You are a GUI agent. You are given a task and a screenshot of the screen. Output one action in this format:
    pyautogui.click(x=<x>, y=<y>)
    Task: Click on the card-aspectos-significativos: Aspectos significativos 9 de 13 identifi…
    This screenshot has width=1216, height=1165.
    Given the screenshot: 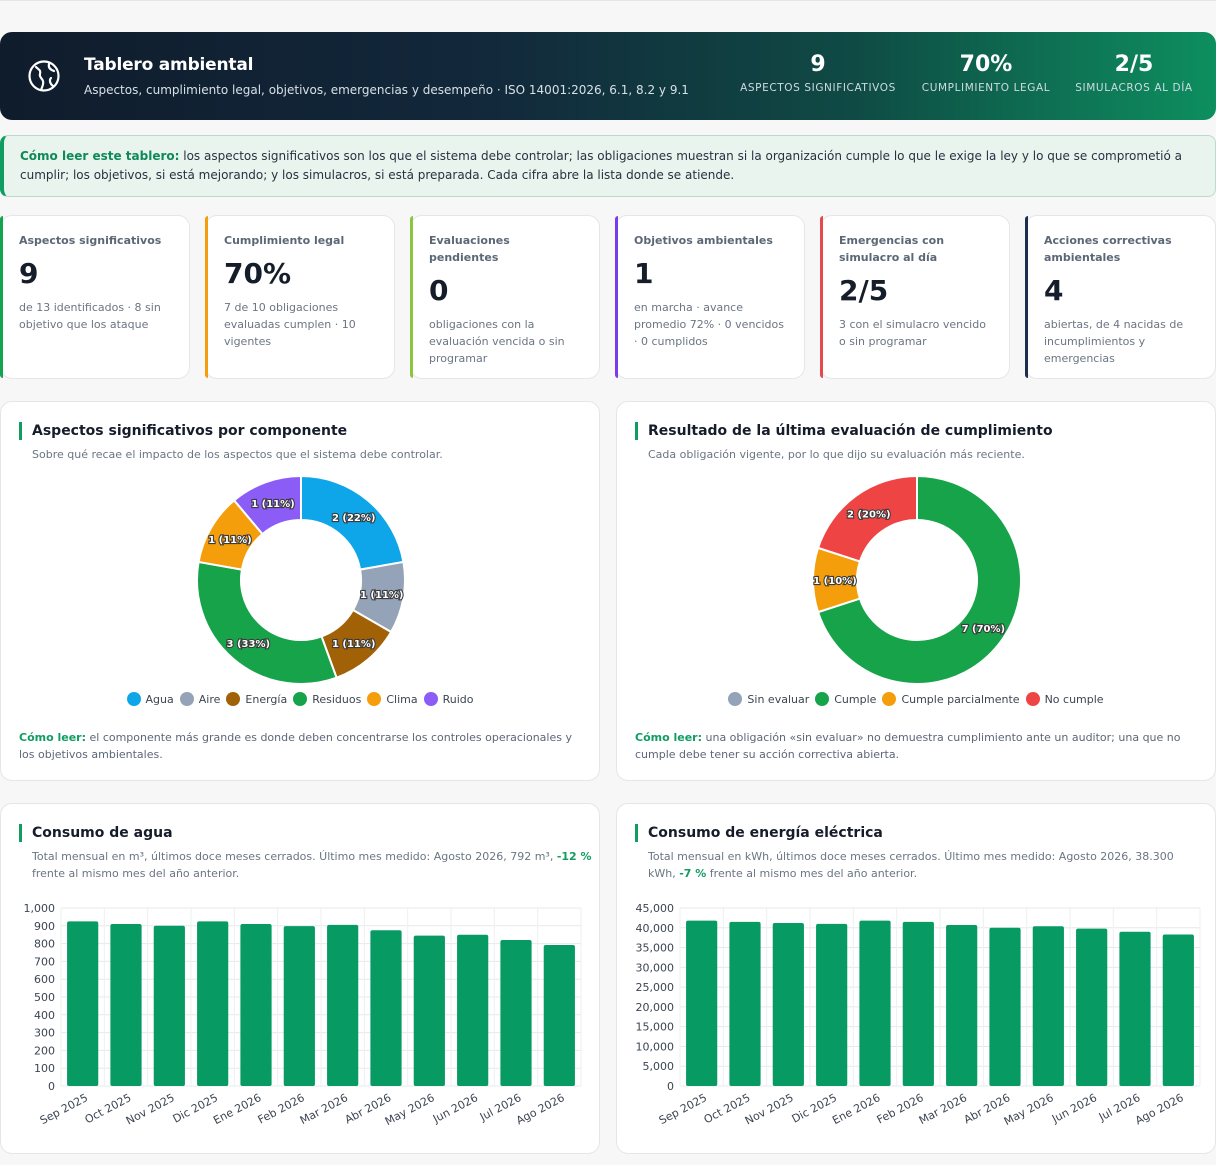 What is the action you would take?
    pyautogui.click(x=95, y=297)
    